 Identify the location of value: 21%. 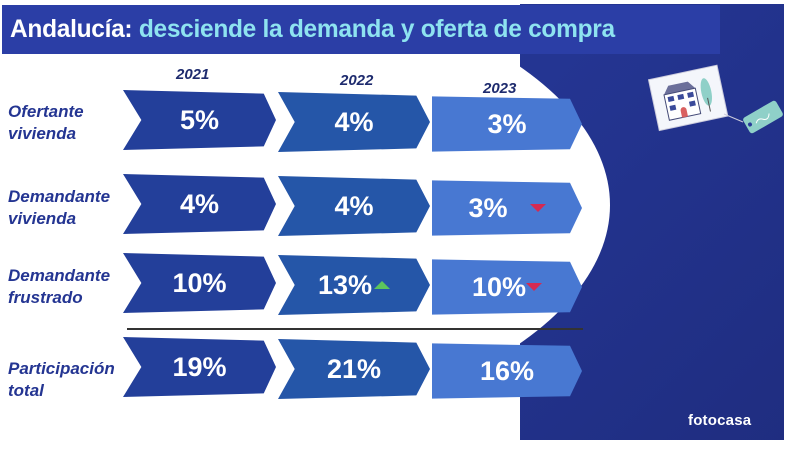
(354, 368).